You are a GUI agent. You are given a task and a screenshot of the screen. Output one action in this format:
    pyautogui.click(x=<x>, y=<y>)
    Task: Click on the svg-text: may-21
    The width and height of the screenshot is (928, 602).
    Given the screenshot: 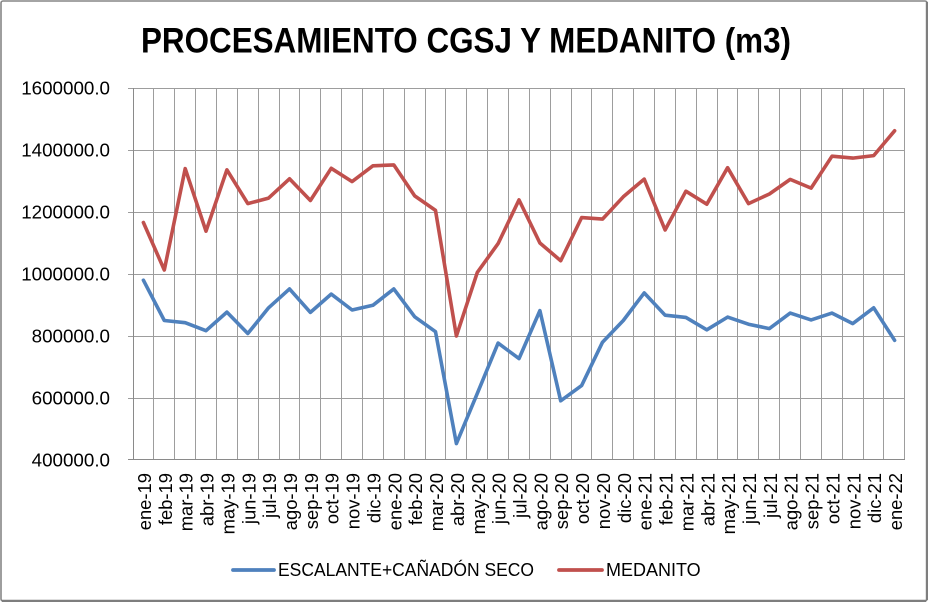 What is the action you would take?
    pyautogui.click(x=728, y=503)
    